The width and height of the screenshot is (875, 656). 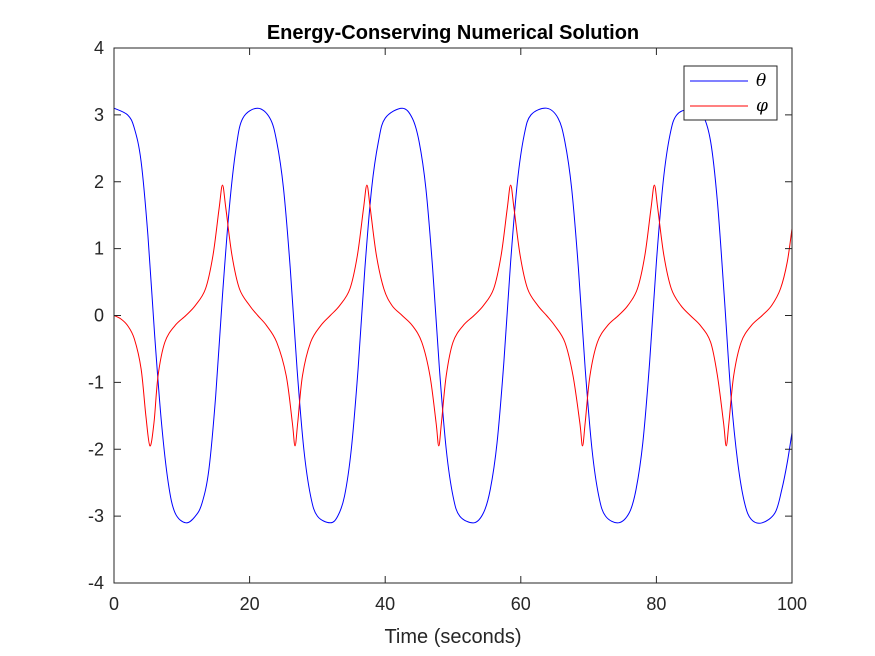 I want to click on y-tick-label: -1, so click(x=96, y=382).